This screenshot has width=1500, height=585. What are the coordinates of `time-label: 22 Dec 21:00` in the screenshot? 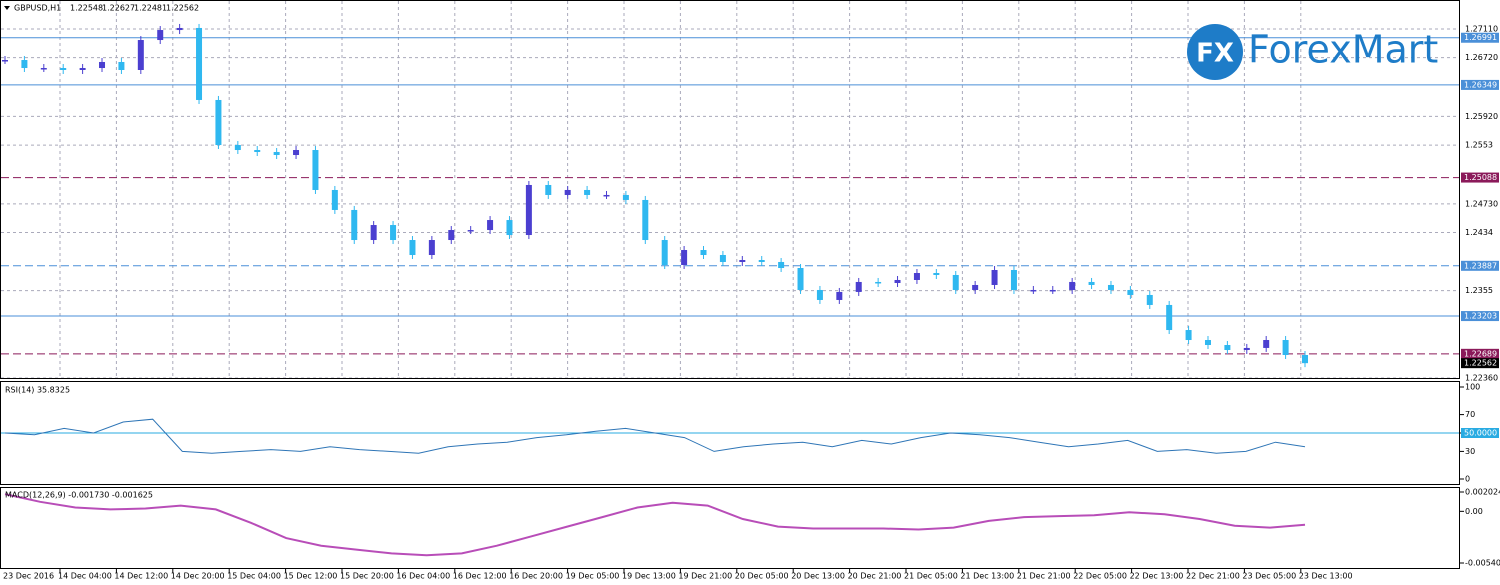 It's located at (1213, 576).